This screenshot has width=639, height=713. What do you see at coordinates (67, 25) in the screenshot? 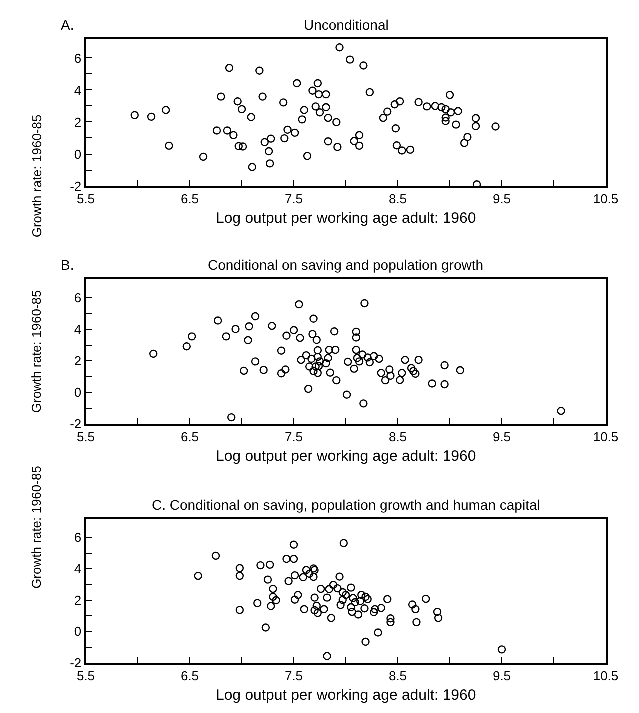
I see `text: A.` at bounding box center [67, 25].